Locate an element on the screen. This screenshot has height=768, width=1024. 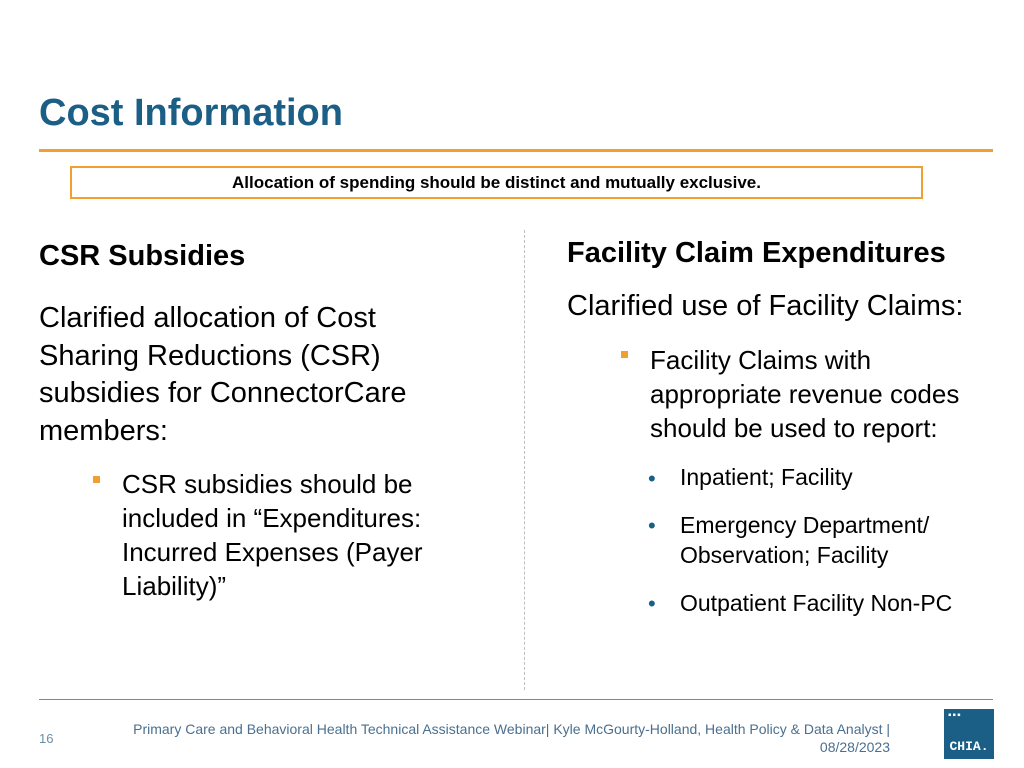
sub-bullet-line: Outpatient Facility Non-PC is located at coordinates (816, 603).